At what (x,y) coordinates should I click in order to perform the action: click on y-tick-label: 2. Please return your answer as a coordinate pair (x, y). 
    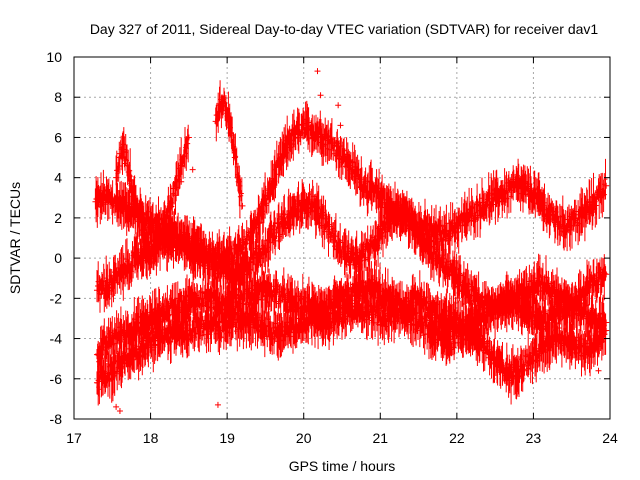
    Looking at the image, I should click on (58, 218).